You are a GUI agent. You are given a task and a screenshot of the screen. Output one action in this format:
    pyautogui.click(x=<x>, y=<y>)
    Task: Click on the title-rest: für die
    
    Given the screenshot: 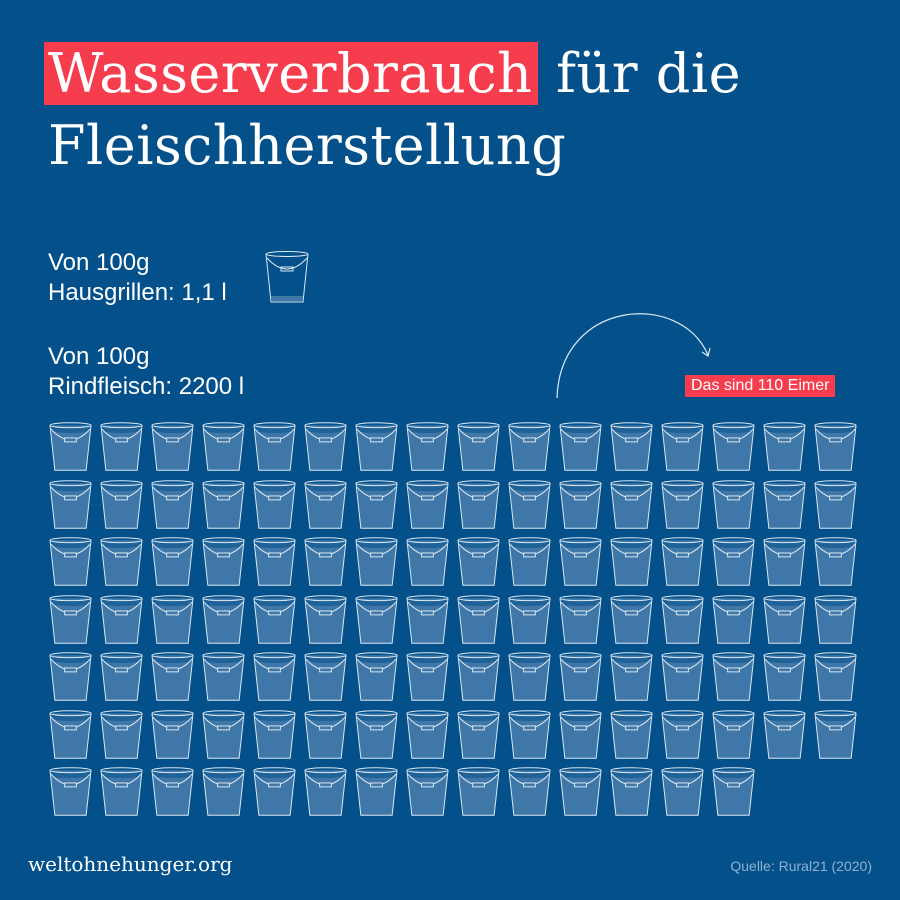 What is the action you would take?
    pyautogui.click(x=640, y=73)
    